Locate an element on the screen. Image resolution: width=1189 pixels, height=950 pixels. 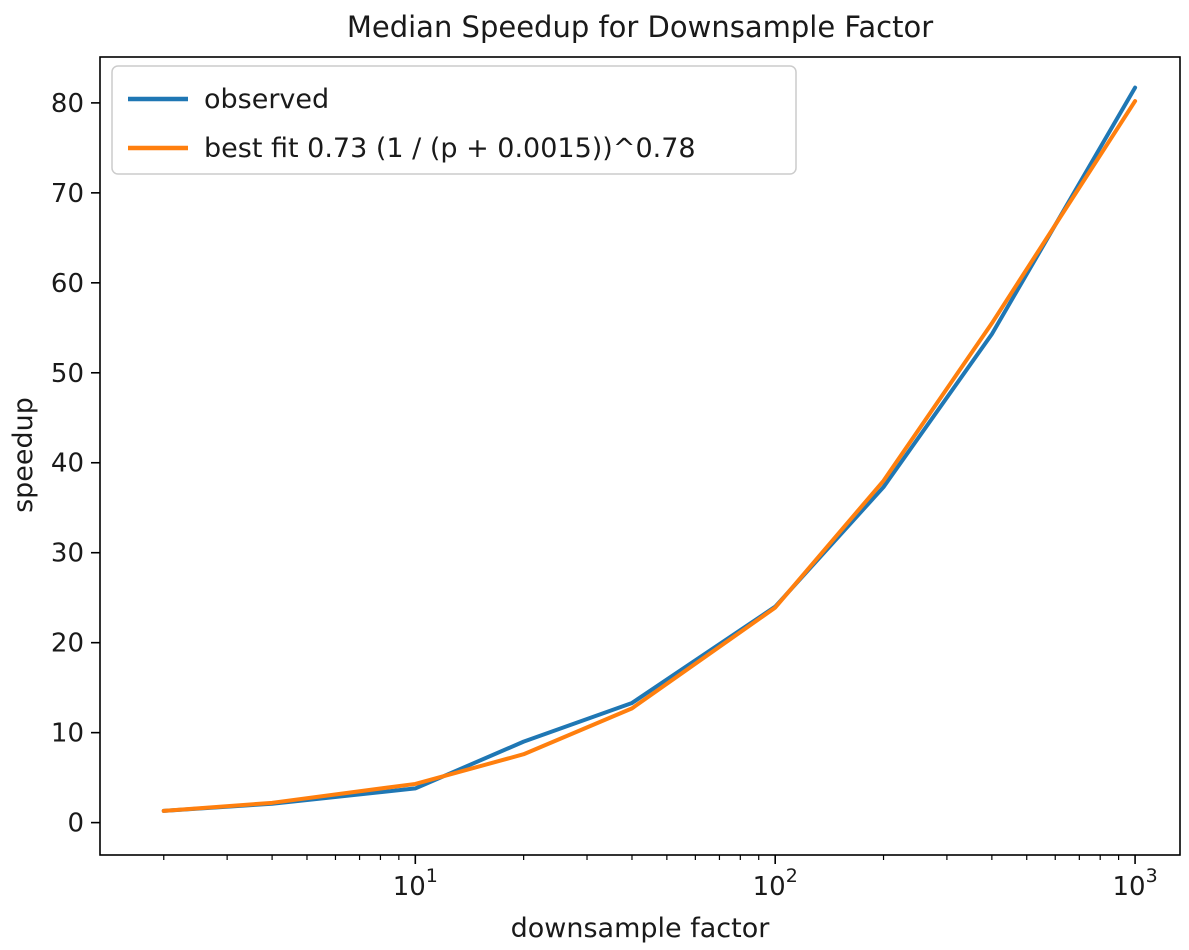
y-tick-label: 30 is located at coordinates (67, 554).